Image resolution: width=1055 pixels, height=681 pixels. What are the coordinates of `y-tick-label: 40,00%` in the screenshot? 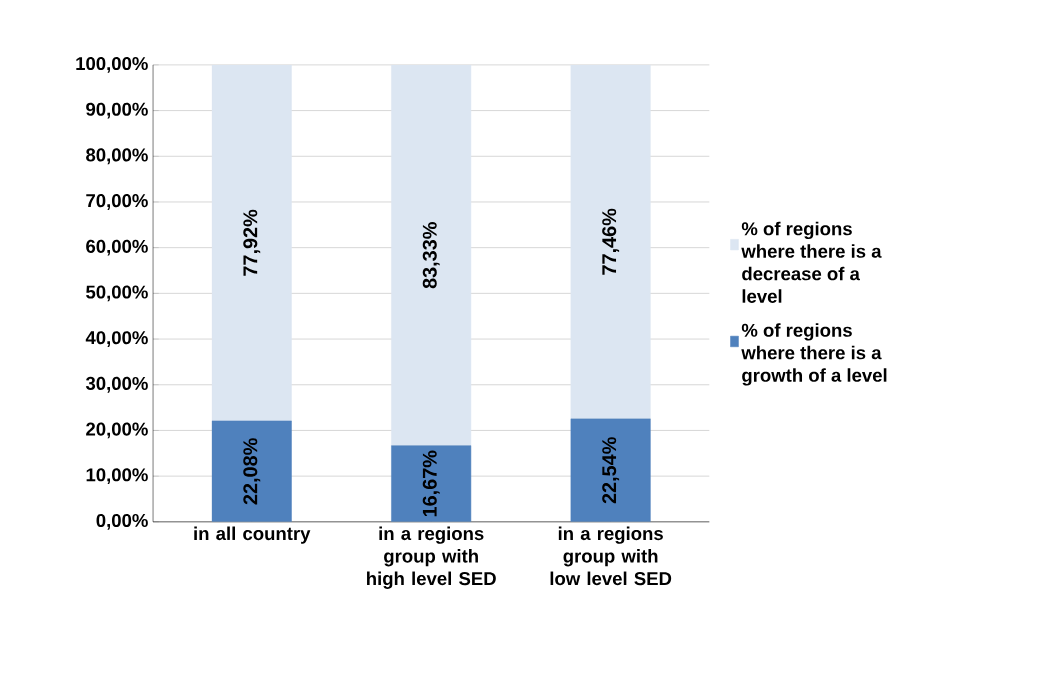 It's located at (116, 339).